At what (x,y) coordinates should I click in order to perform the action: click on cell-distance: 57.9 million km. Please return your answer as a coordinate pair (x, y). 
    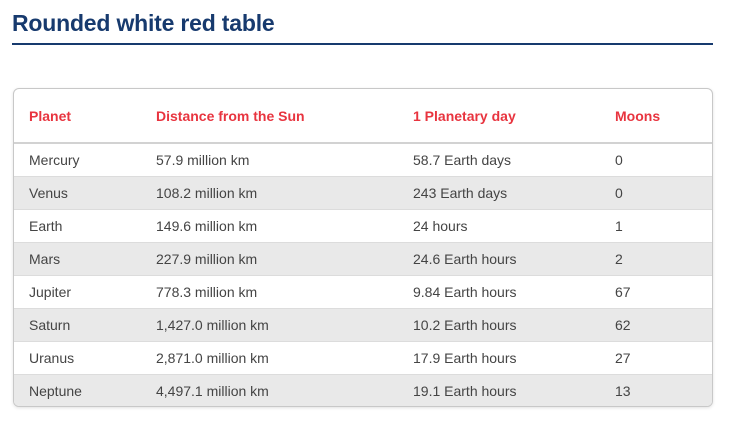
    Looking at the image, I should click on (269, 160).